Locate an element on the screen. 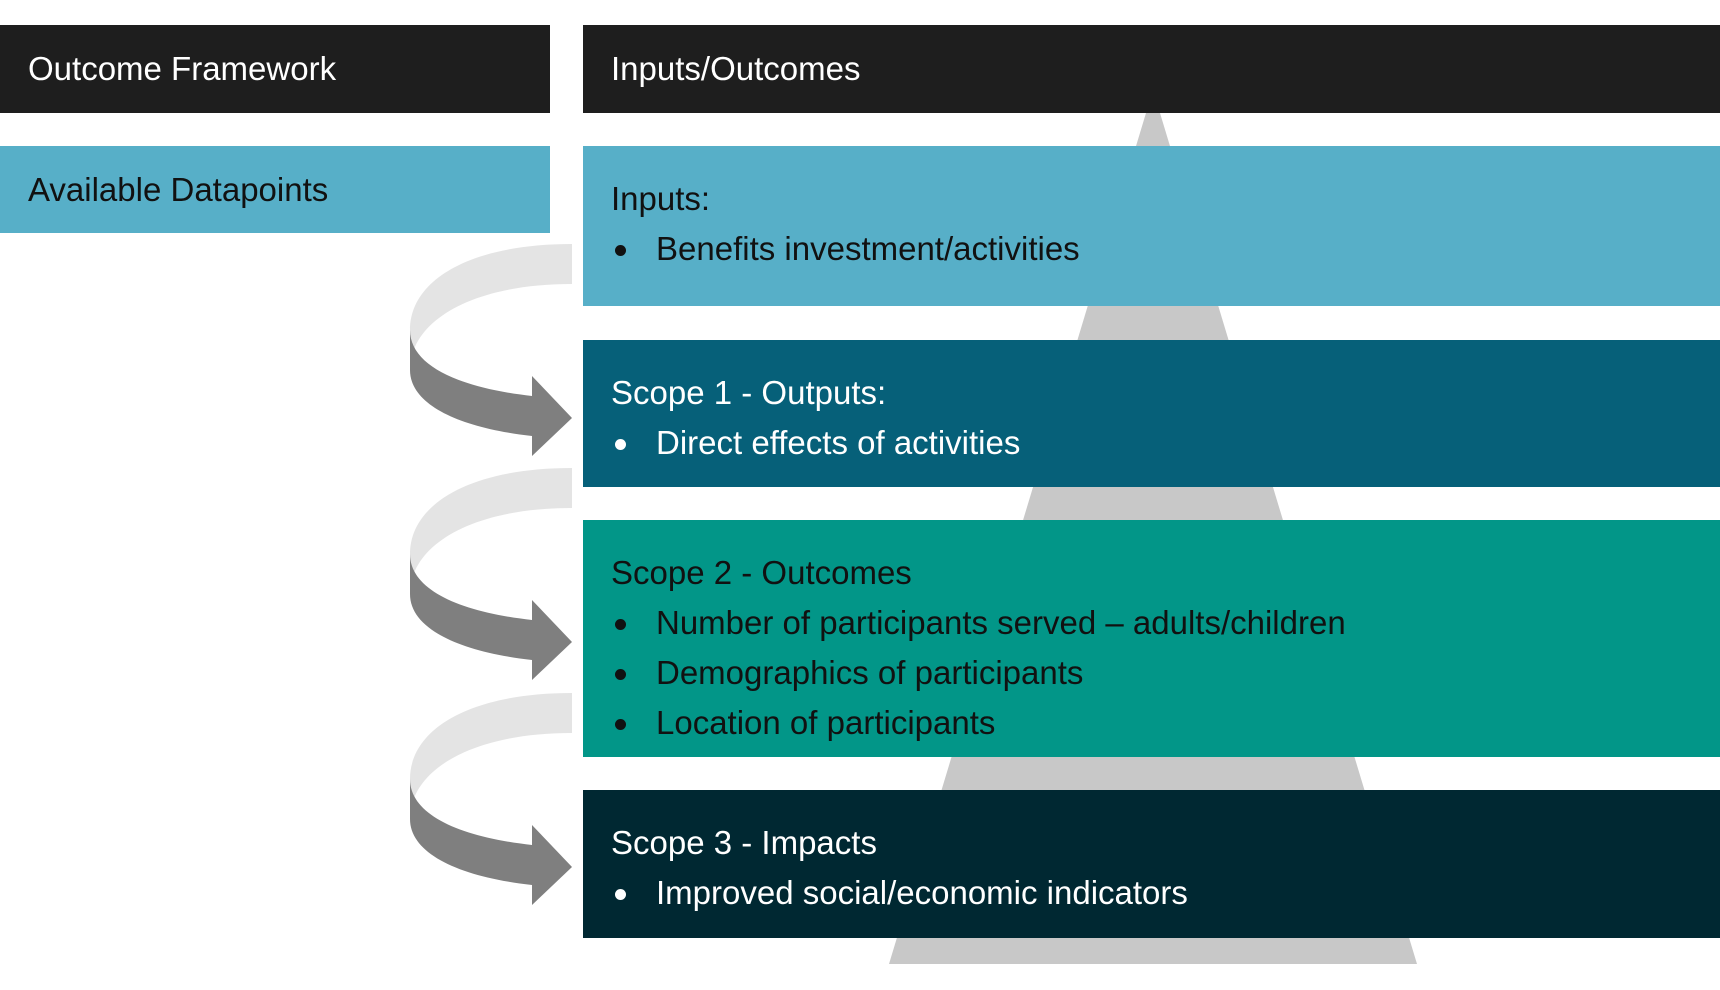 The height and width of the screenshot is (990, 1720). bullet-item: Improved social/economic indicators is located at coordinates (1165, 893).